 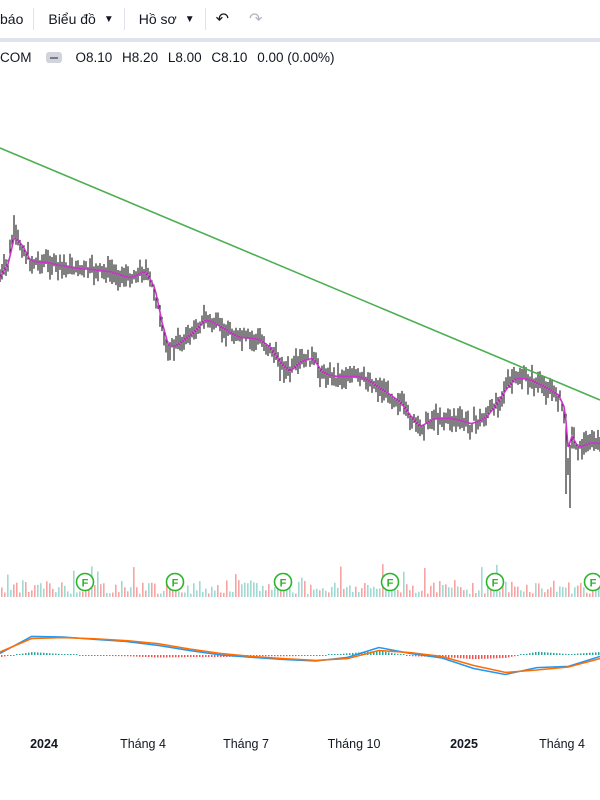 I want to click on event-badge-label: F, so click(x=283, y=584).